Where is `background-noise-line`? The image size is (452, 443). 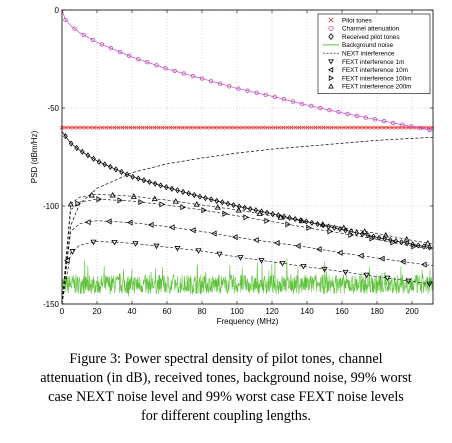
background-noise-line is located at coordinates (247, 277).